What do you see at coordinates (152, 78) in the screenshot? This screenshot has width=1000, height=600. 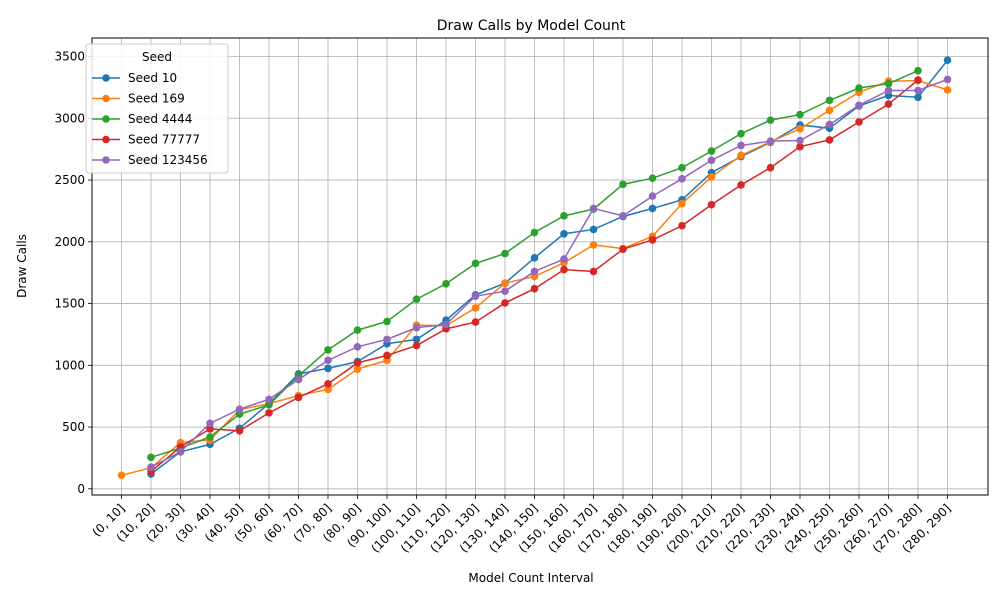 I see `legend-label: Seed 10` at bounding box center [152, 78].